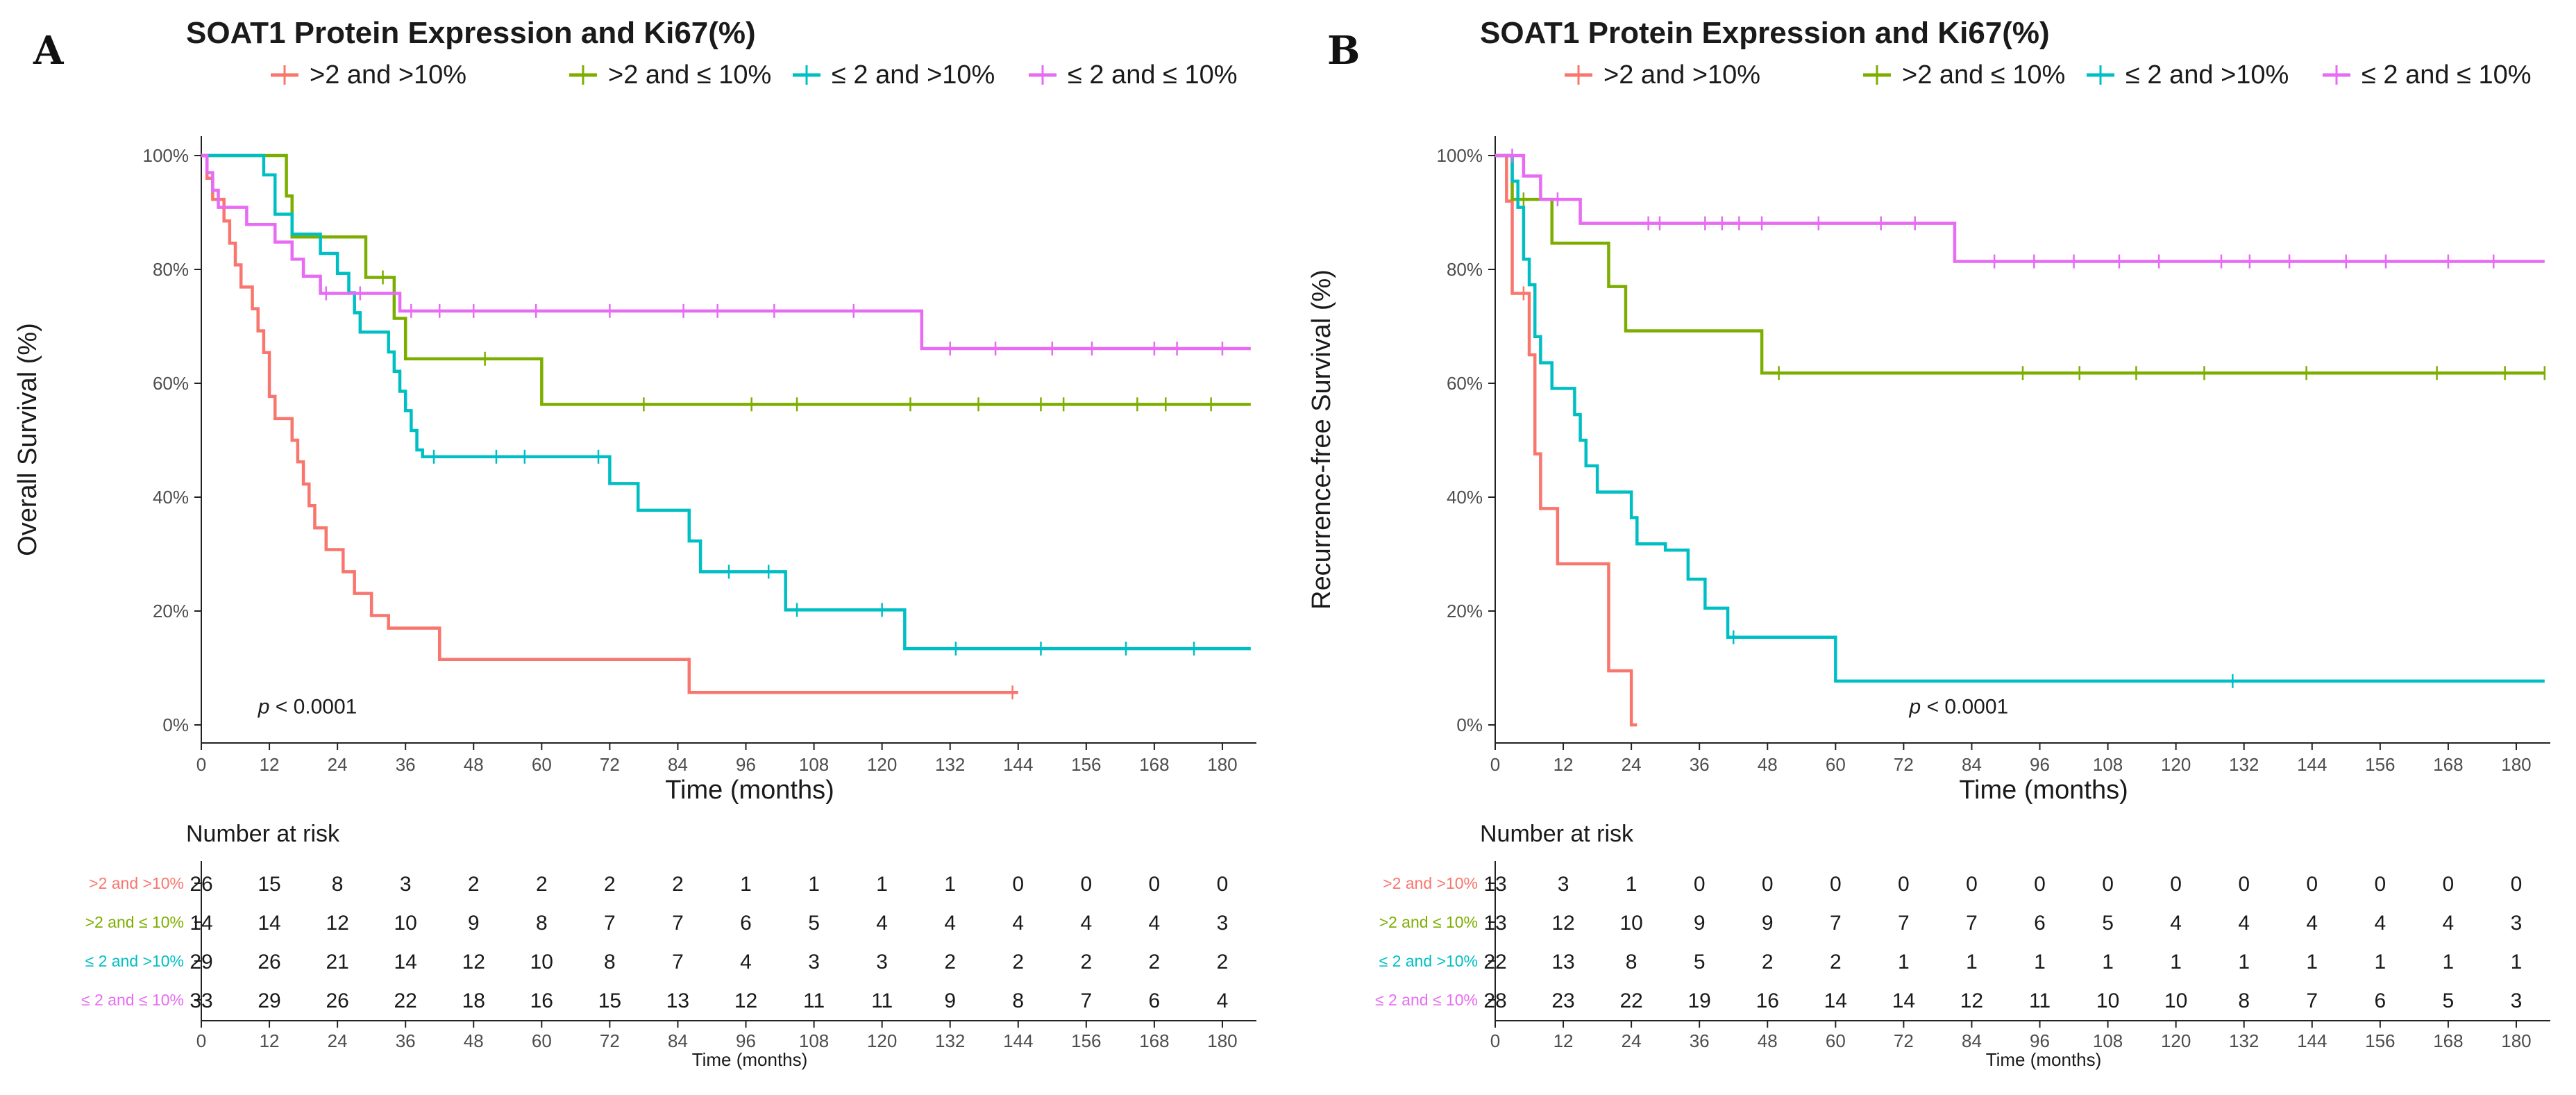 Image resolution: width=2576 pixels, height=1095 pixels. Describe the element at coordinates (1154, 764) in the screenshot. I see `x-tick-label: 168` at that location.